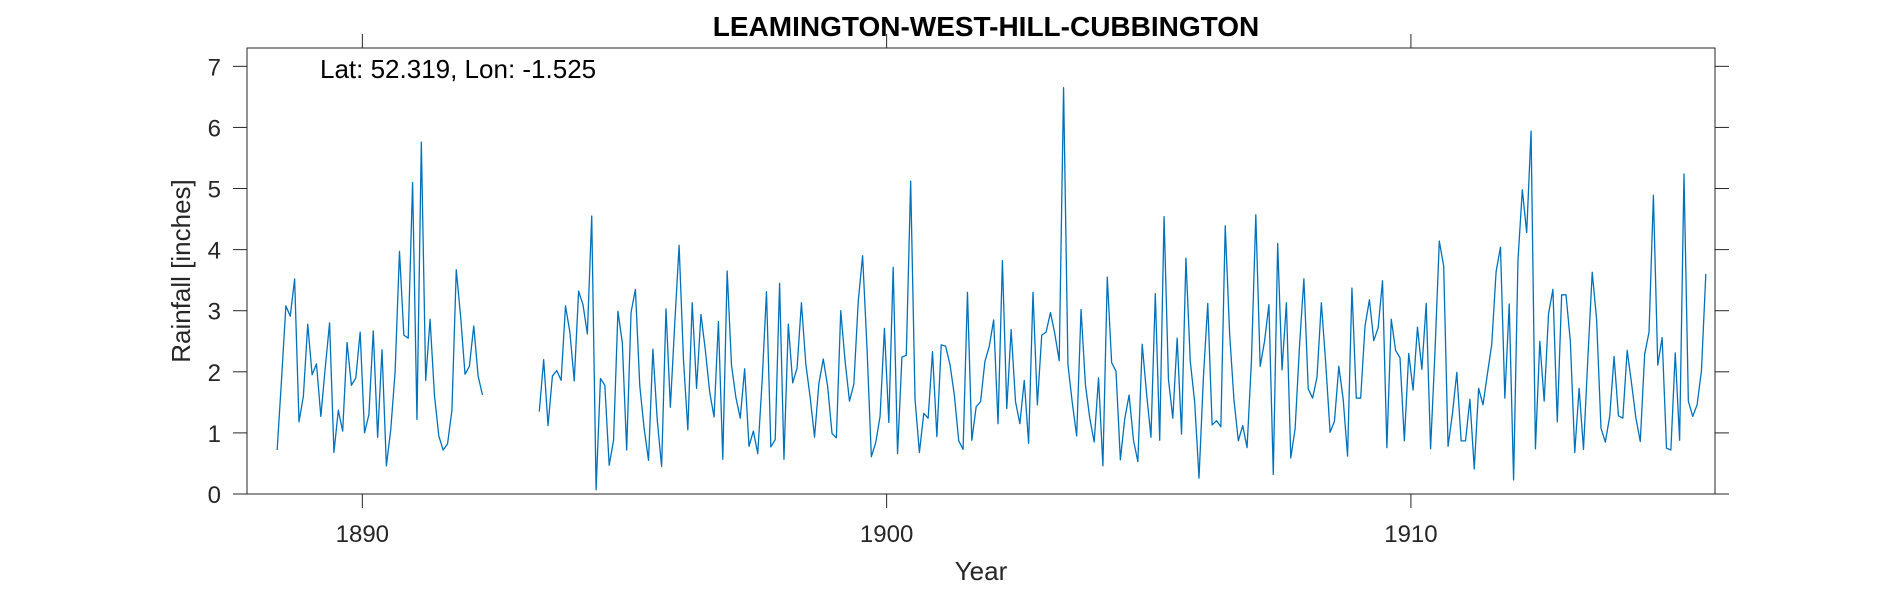  What do you see at coordinates (214, 434) in the screenshot?
I see `y-tick-label: 1` at bounding box center [214, 434].